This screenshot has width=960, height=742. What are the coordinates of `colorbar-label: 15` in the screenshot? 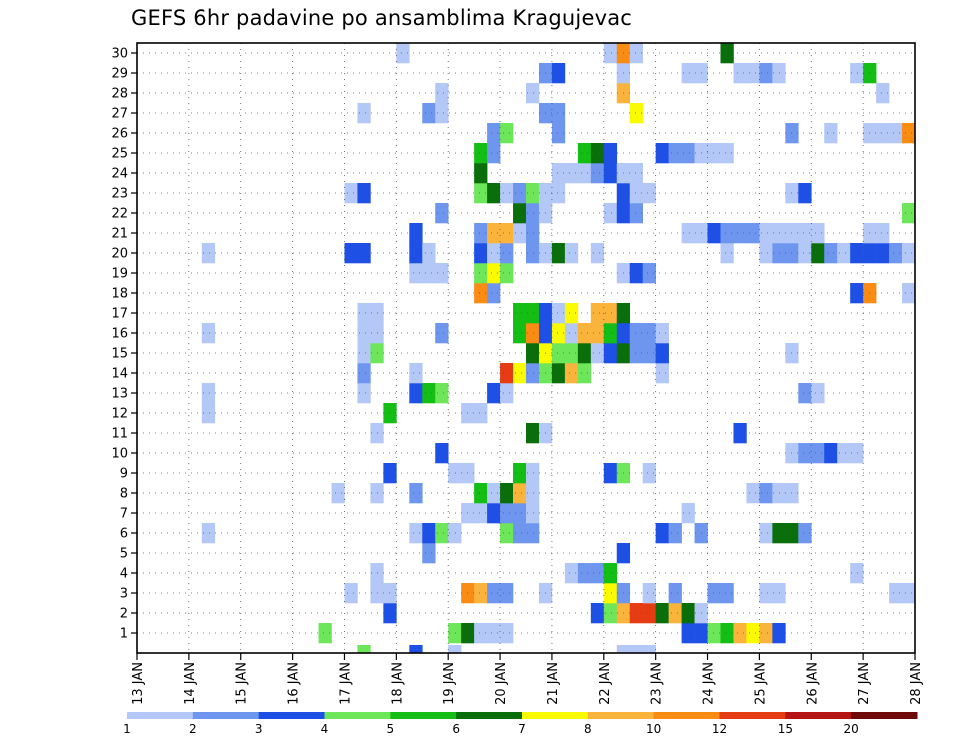 It's located at (785, 729).